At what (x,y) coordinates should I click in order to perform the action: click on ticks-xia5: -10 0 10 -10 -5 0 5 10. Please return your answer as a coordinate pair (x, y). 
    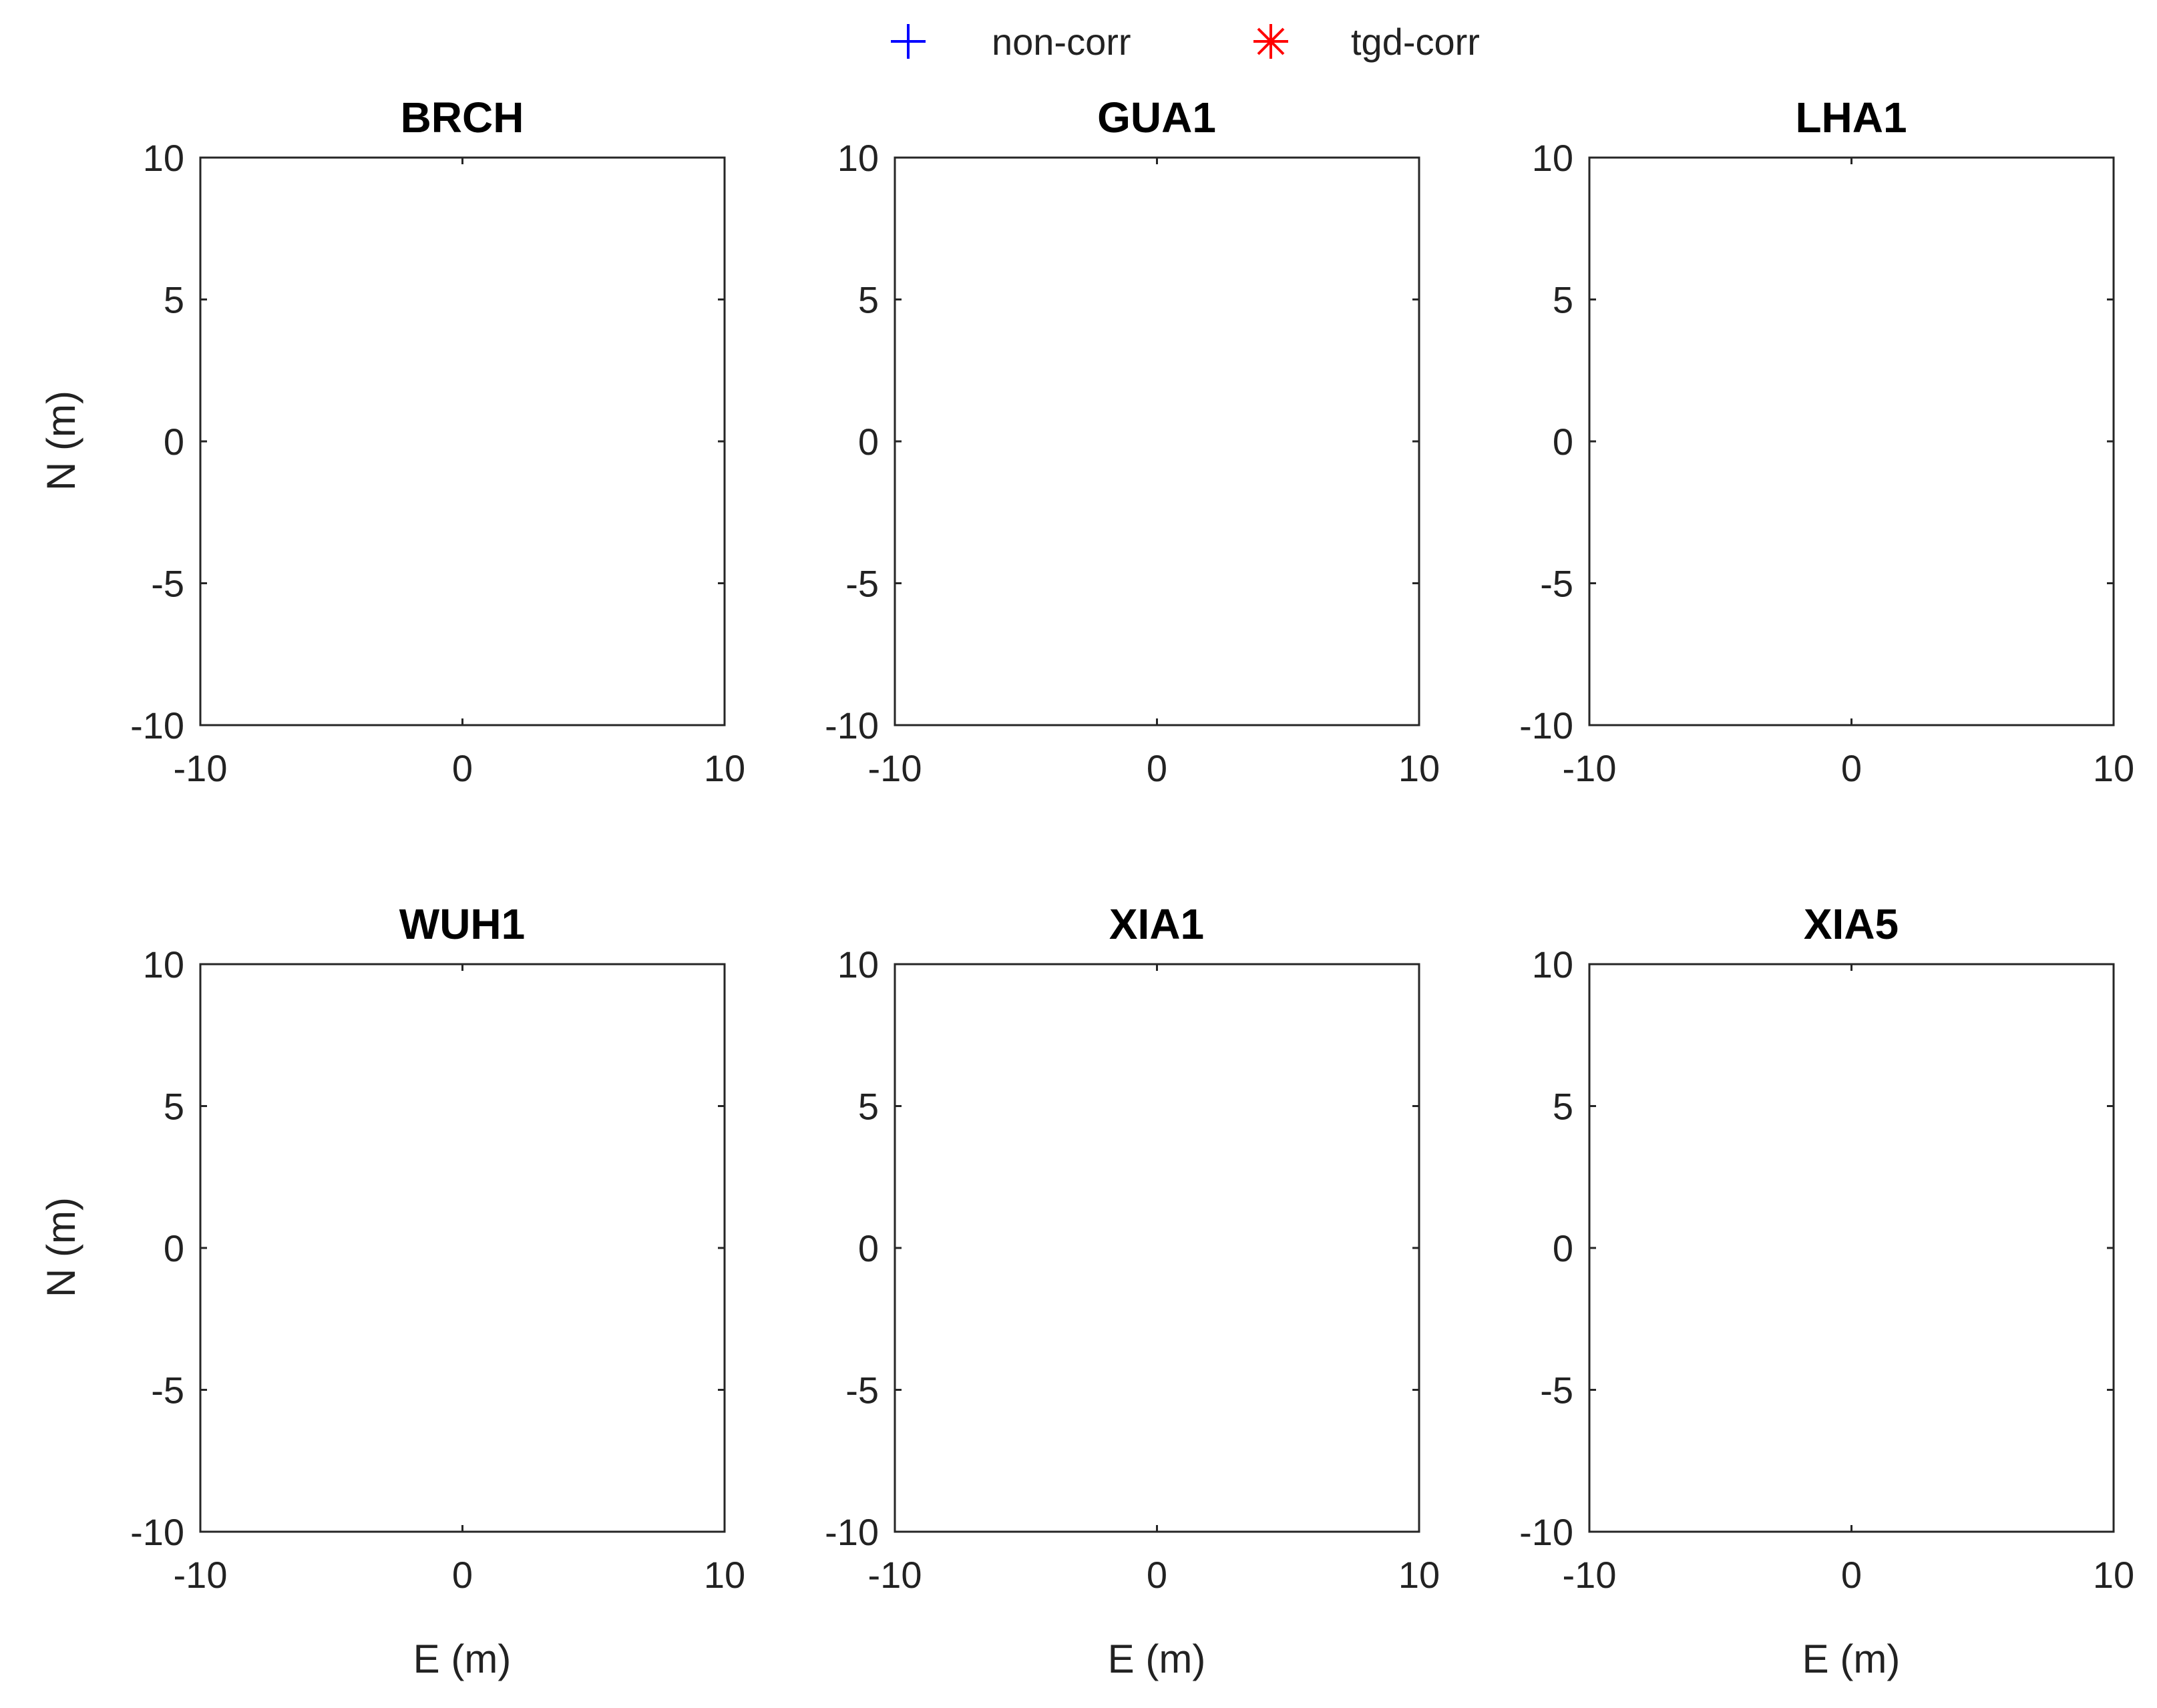
    Looking at the image, I should click on (1826, 1269).